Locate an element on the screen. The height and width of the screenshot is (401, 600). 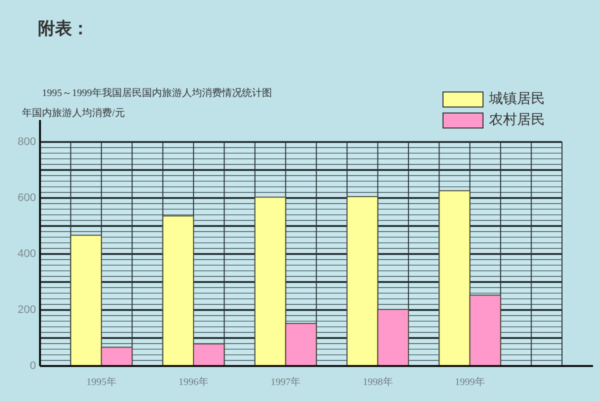
legend-label: 农村居民 is located at coordinates (517, 120).